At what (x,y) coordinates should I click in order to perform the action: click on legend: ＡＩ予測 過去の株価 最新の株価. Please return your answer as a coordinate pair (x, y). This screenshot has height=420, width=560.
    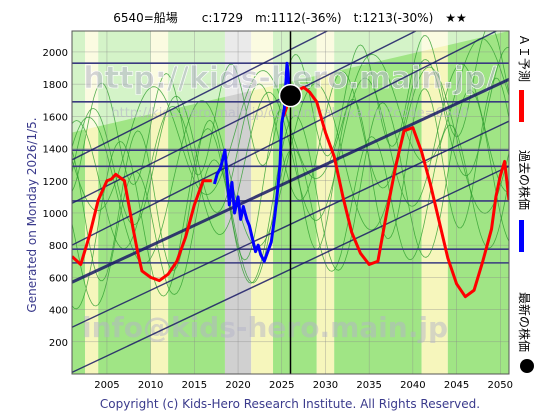
    Looking at the image, I should click on (525, 203).